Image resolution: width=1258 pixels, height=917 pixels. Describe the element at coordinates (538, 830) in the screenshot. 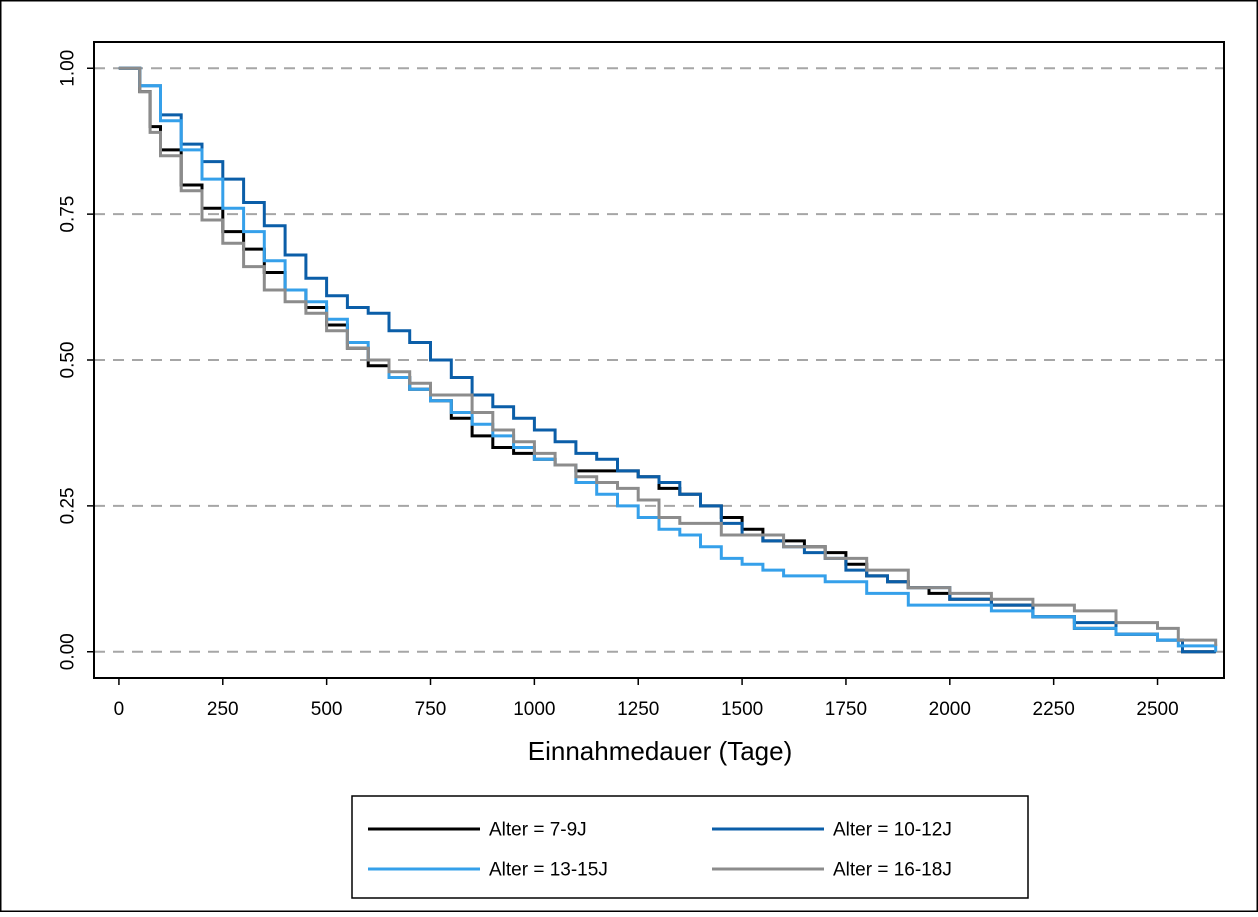

I see `legend-label: Alter = 7-9J` at that location.